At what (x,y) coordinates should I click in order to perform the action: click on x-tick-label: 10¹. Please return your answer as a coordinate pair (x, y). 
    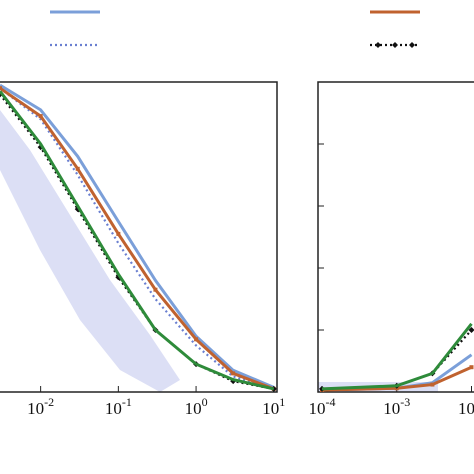
    Looking at the image, I should click on (273, 406).